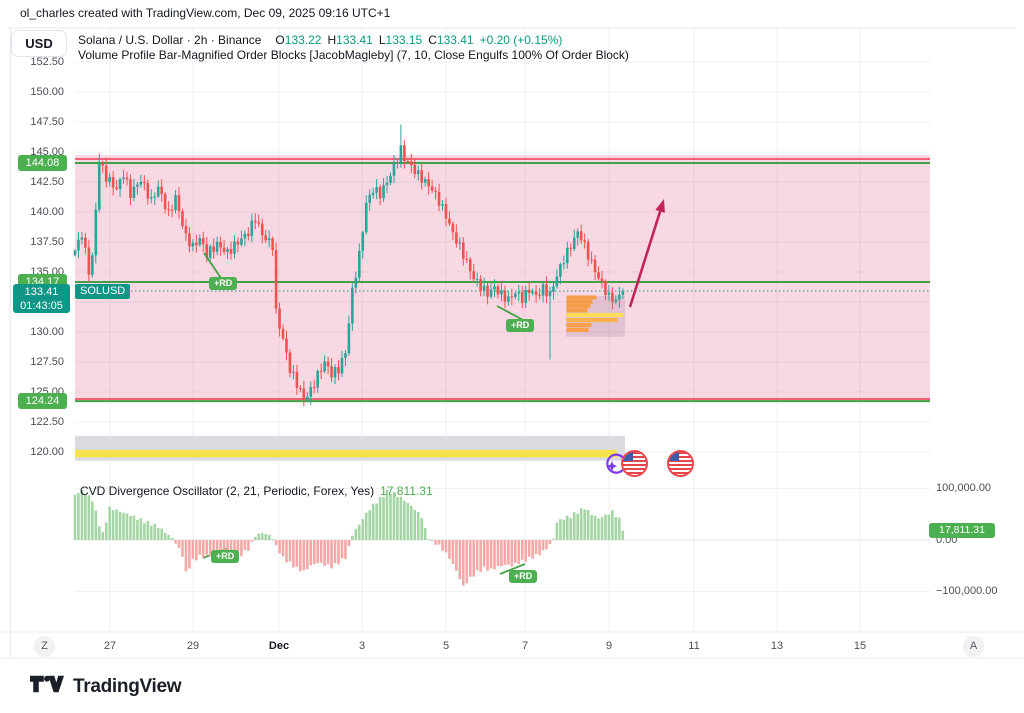  What do you see at coordinates (973, 646) in the screenshot?
I see `adjust-button: A` at bounding box center [973, 646].